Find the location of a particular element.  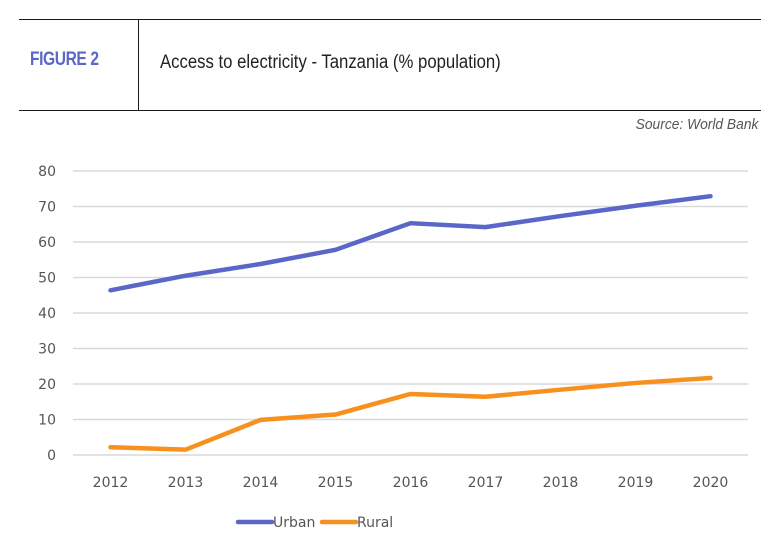

y-tick-label: 40 is located at coordinates (47, 314).